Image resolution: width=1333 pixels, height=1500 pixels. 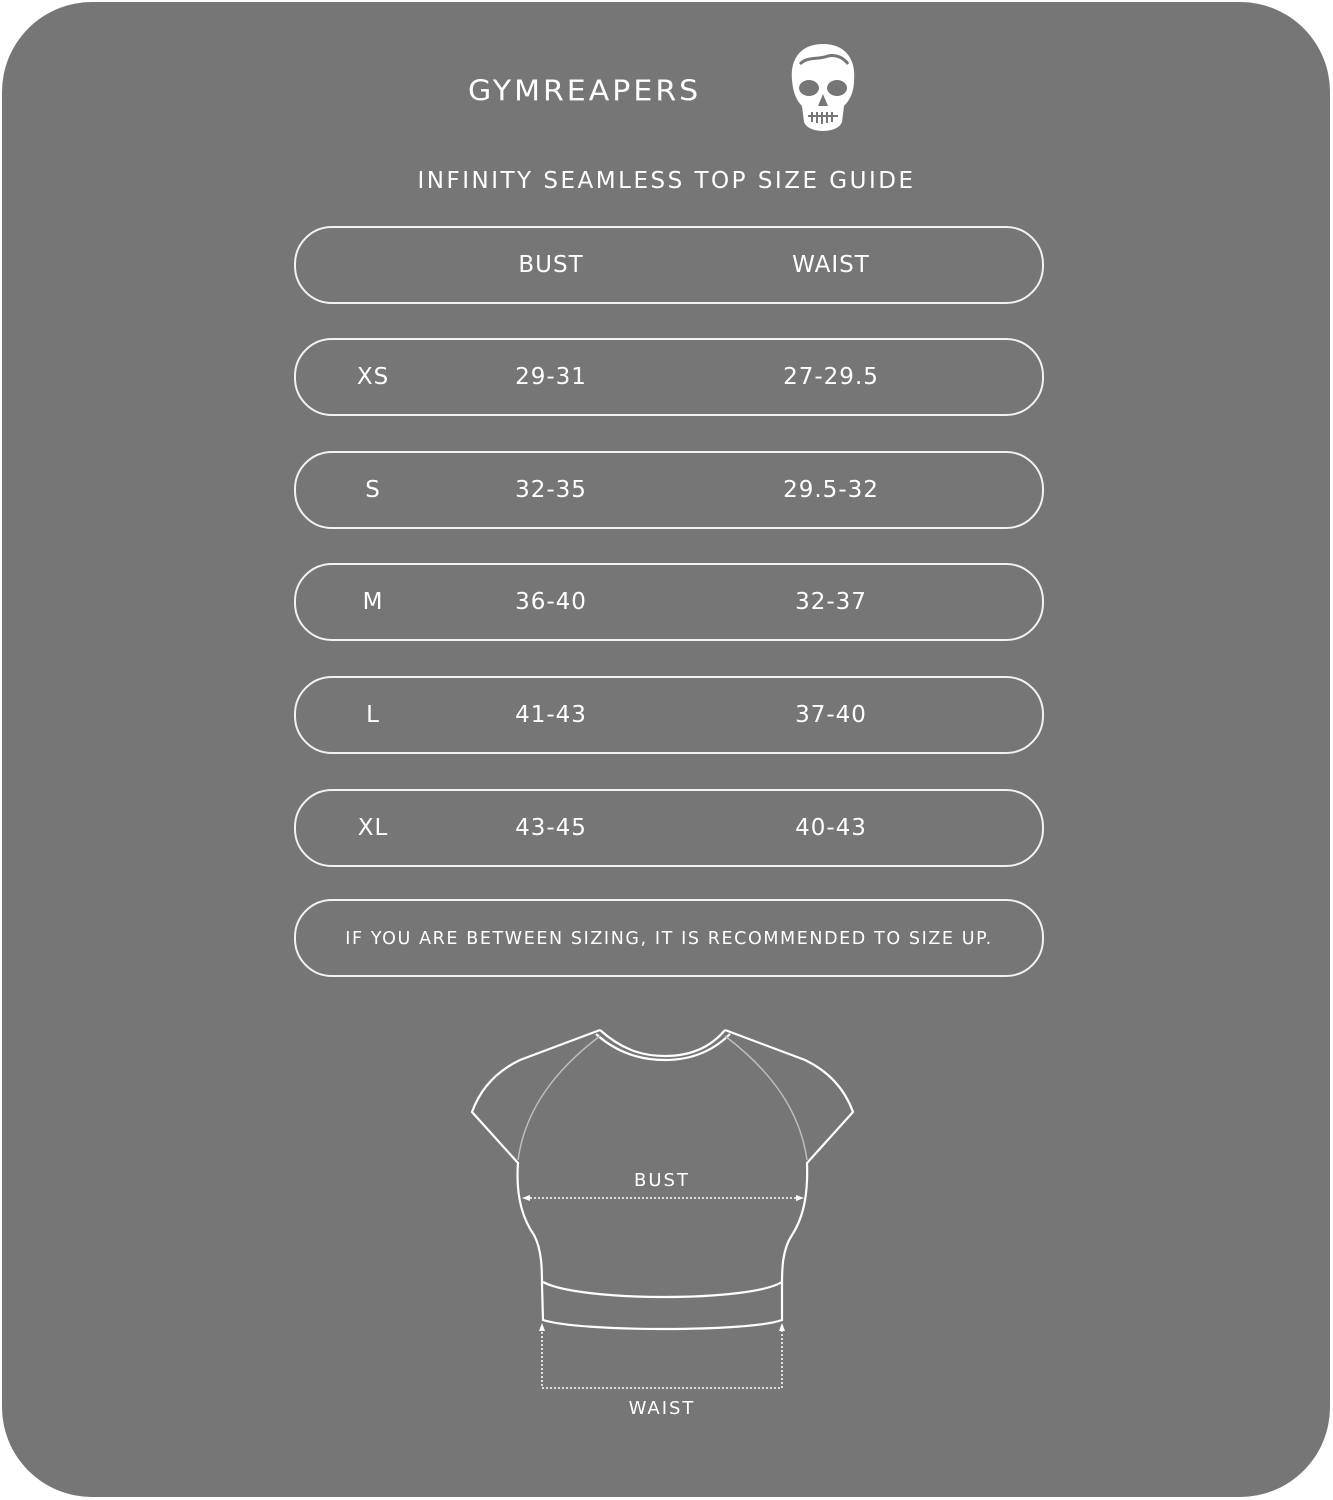 I want to click on waist-label: WAIST, so click(x=662, y=1408).